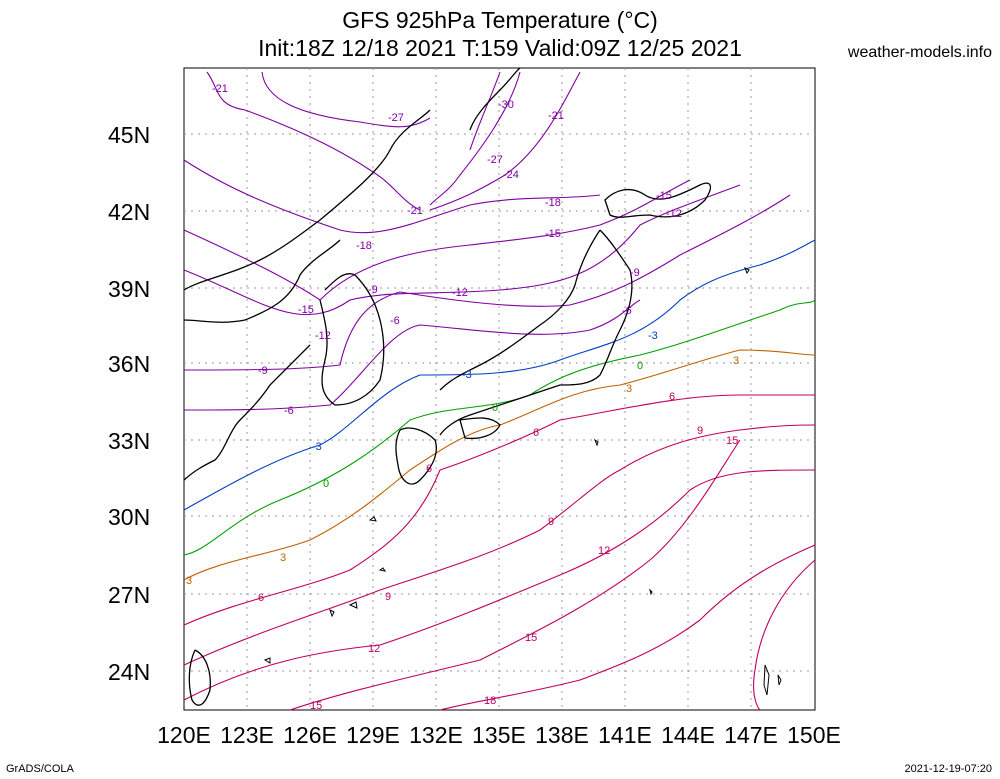  What do you see at coordinates (129, 212) in the screenshot?
I see `lat-tick: 42N` at bounding box center [129, 212].